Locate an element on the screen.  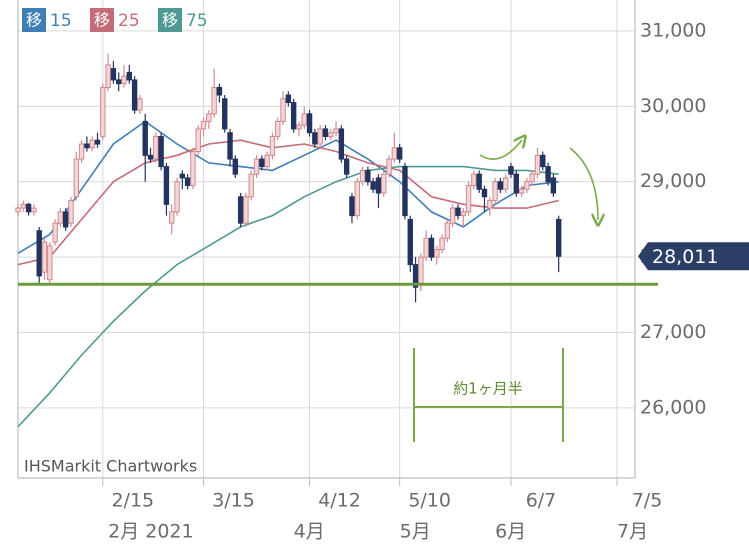
x-tick-label: 4/12 is located at coordinates (339, 501).